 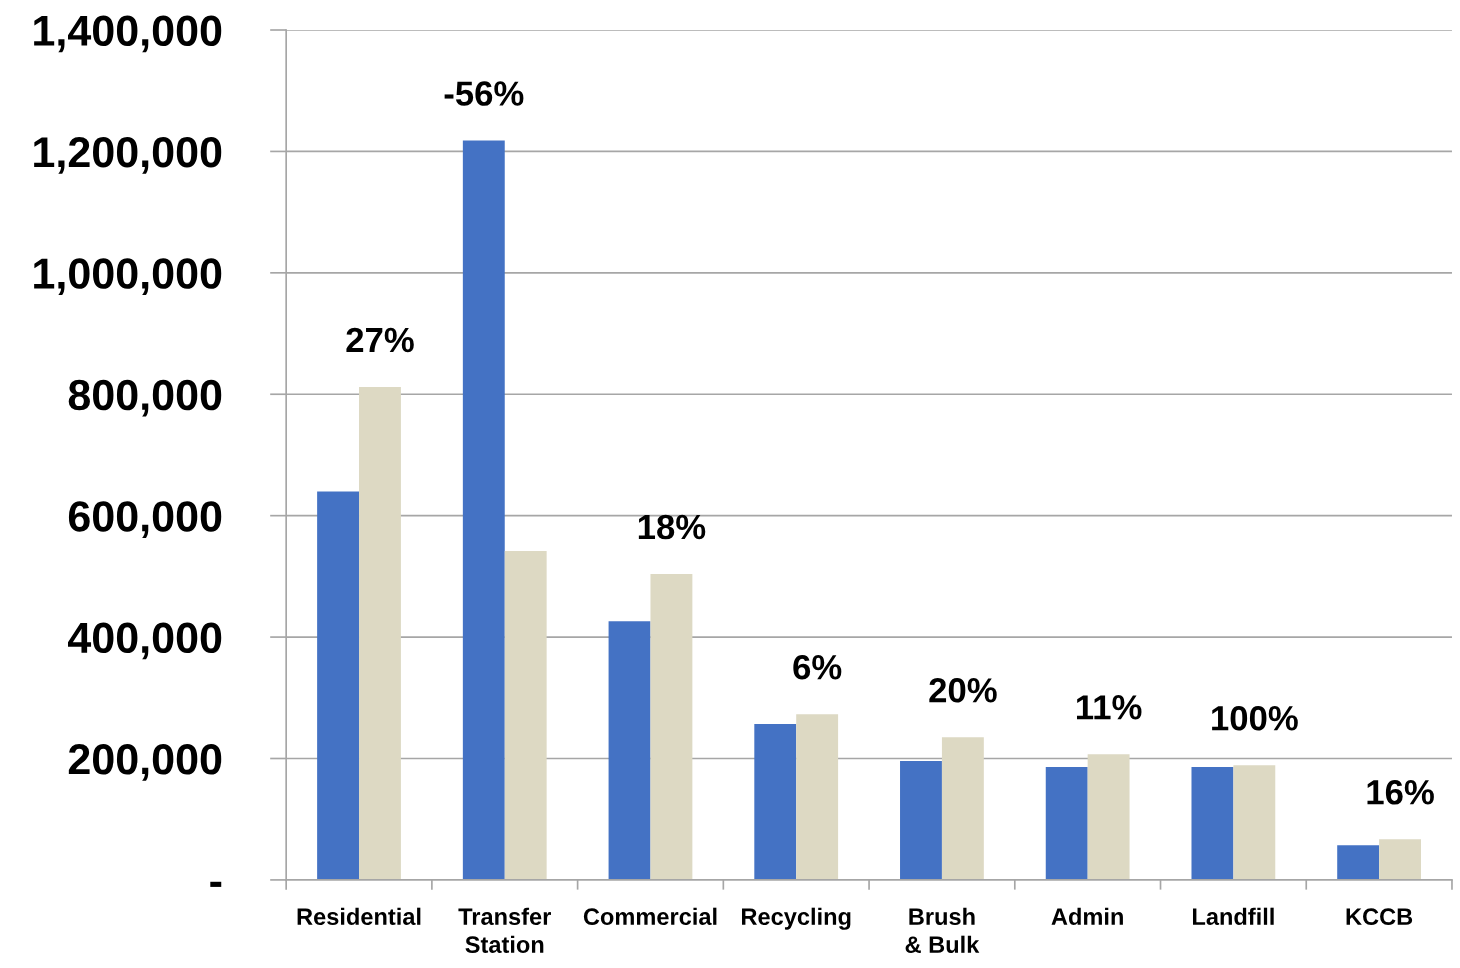 What do you see at coordinates (1255, 718) in the screenshot?
I see `annotation: 100%` at bounding box center [1255, 718].